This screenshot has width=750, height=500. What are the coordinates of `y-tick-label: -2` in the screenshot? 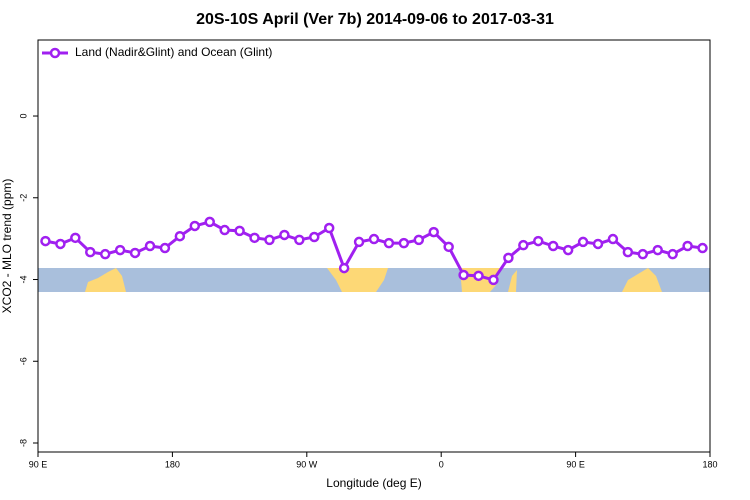 It's located at (23, 198).